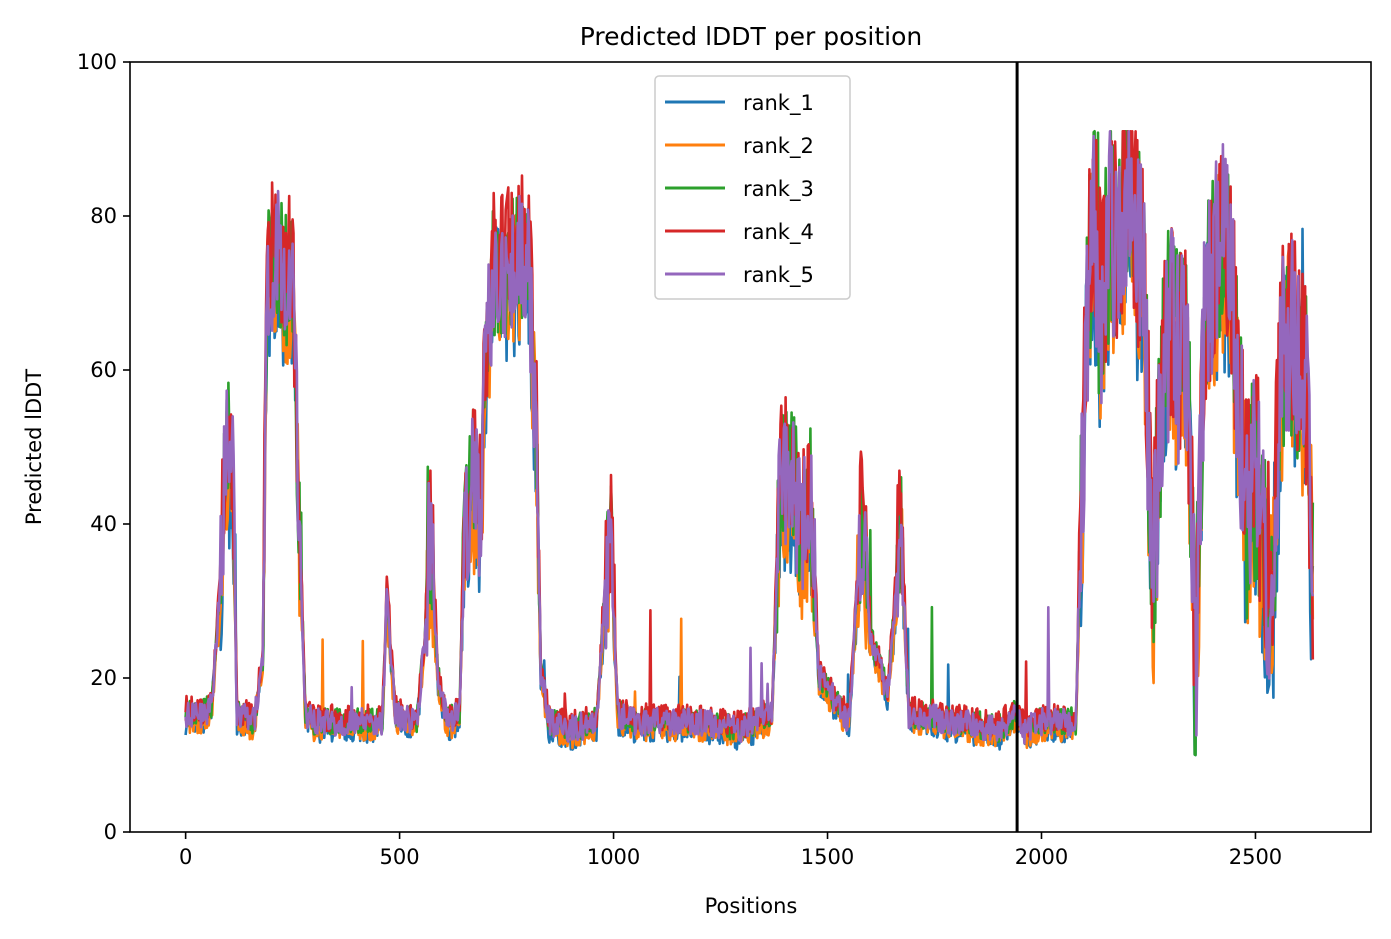 Image resolution: width=1391 pixels, height=939 pixels. What do you see at coordinates (97, 62) in the screenshot?
I see `y-tick-label: 100` at bounding box center [97, 62].